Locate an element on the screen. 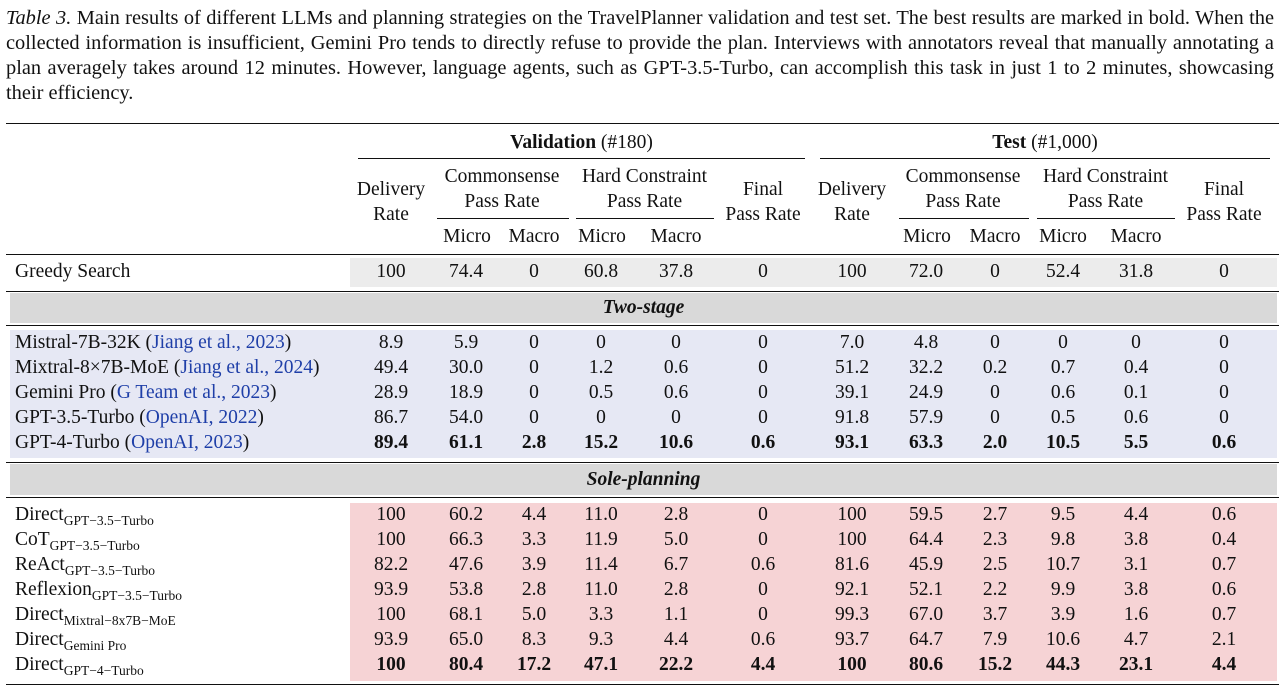 The width and height of the screenshot is (1285, 687). value-cell: 6.7 is located at coordinates (676, 564).